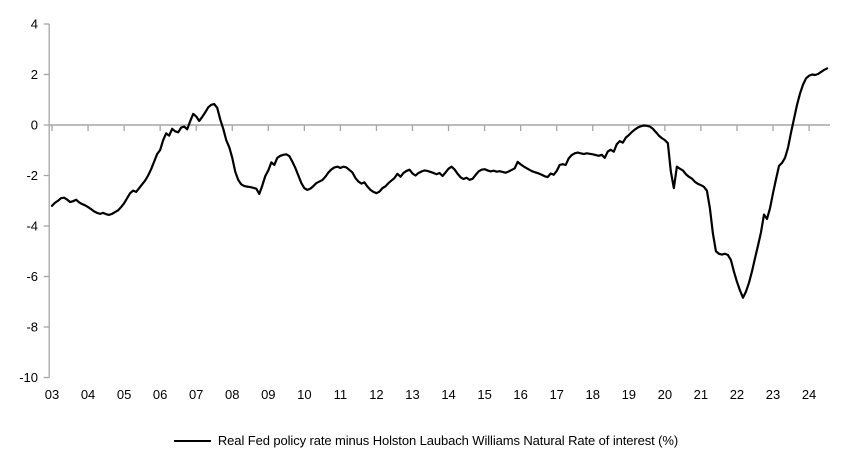 The width and height of the screenshot is (852, 471). What do you see at coordinates (32, 175) in the screenshot?
I see `y-axis-tick-label: -2` at bounding box center [32, 175].